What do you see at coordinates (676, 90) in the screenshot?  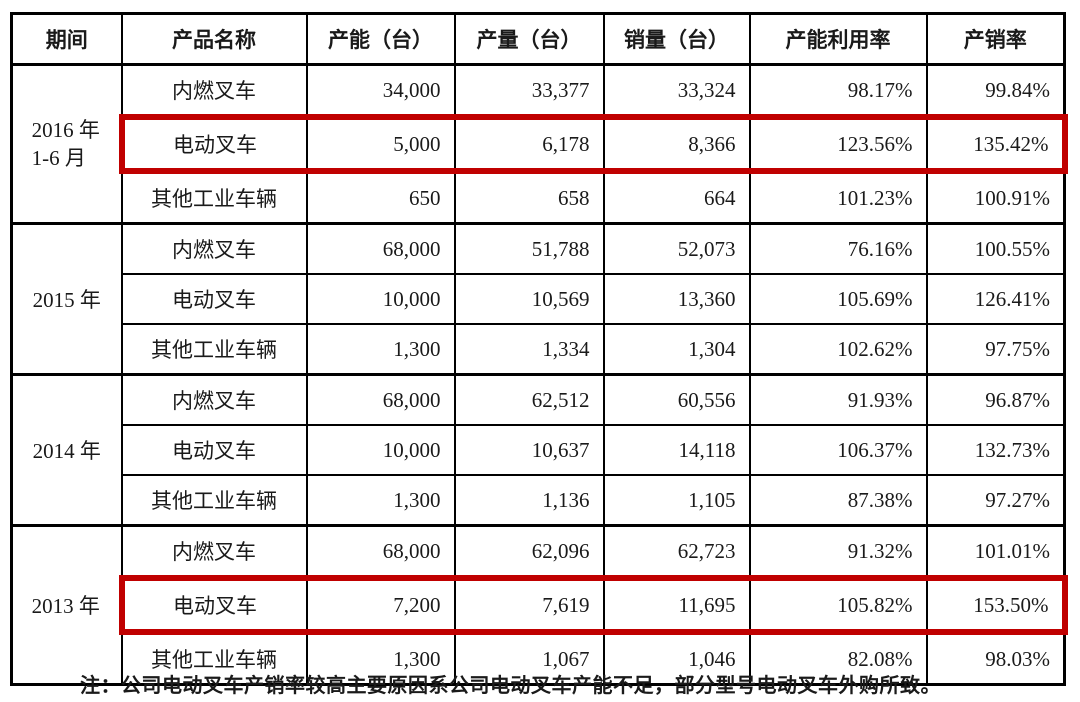 I see `sales-cell: 33,324` at bounding box center [676, 90].